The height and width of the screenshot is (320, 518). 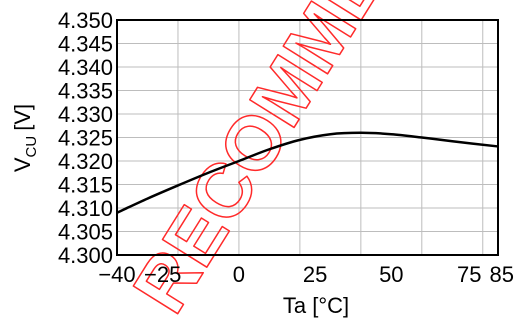 I want to click on x-tick-label: 0, so click(x=239, y=274).